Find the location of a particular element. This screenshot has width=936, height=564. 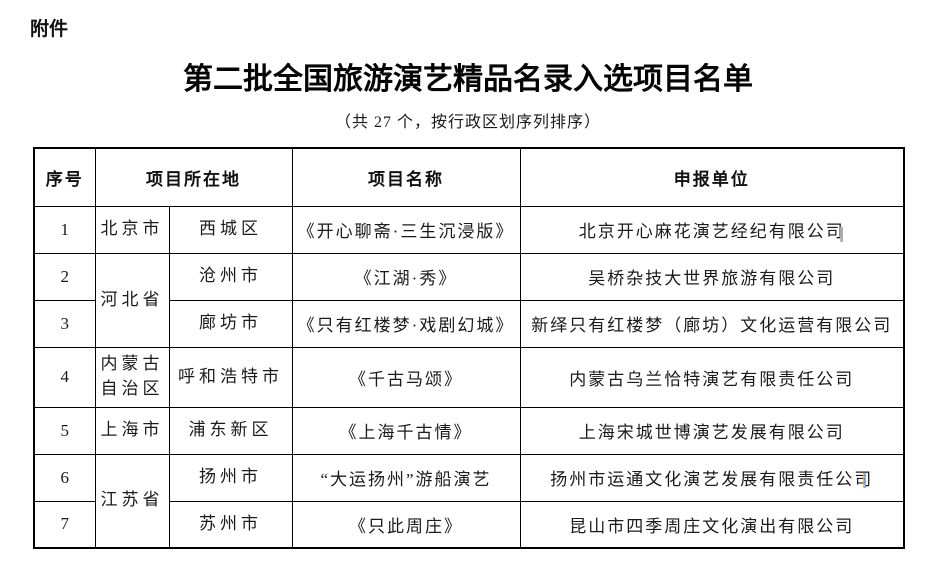

table-row: 4 内蒙古自治区 呼和浩特市 《千古马颂》 内蒙古乌兰恰特演艺有限责任公司 is located at coordinates (469, 377).